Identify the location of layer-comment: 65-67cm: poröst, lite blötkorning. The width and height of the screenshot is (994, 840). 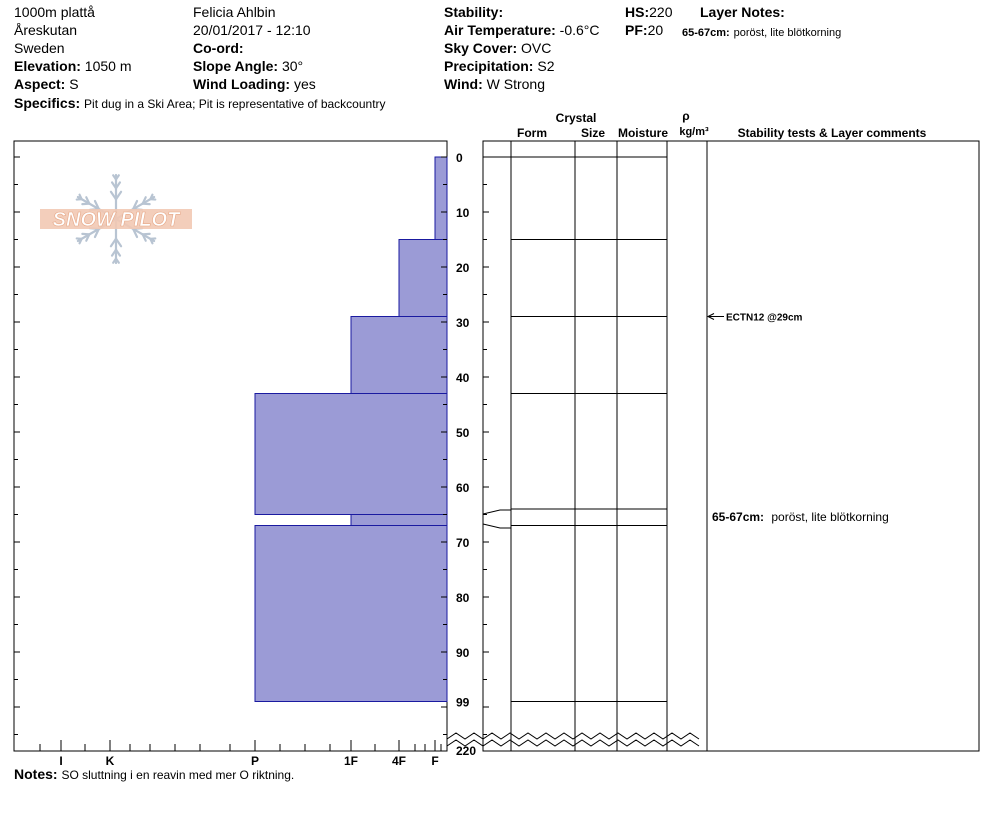
(800, 517).